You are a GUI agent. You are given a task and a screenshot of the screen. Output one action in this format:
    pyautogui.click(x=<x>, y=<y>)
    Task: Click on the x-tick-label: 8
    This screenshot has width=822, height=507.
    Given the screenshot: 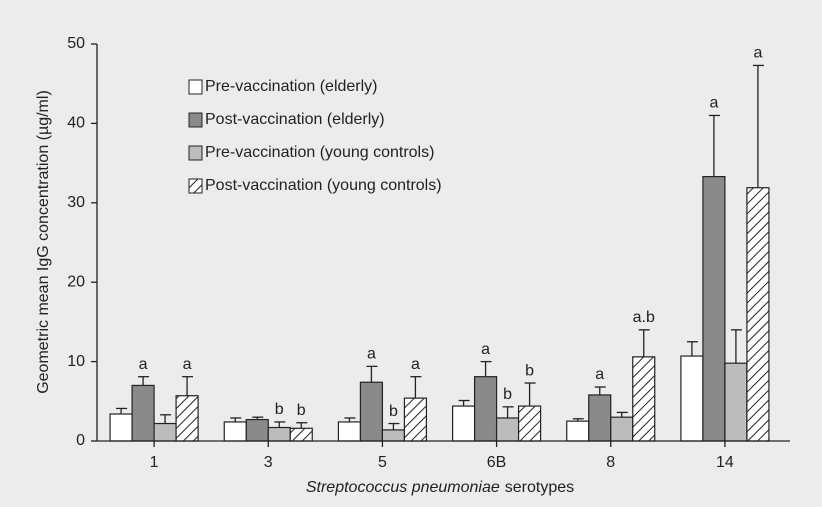 What is the action you would take?
    pyautogui.click(x=610, y=462)
    